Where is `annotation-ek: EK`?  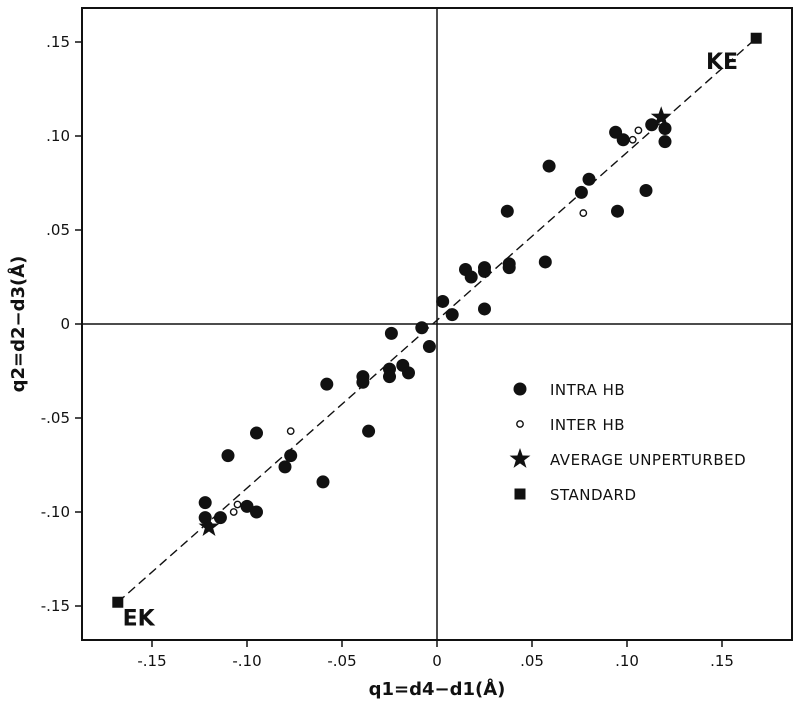 annotation-ek: EK is located at coordinates (139, 618).